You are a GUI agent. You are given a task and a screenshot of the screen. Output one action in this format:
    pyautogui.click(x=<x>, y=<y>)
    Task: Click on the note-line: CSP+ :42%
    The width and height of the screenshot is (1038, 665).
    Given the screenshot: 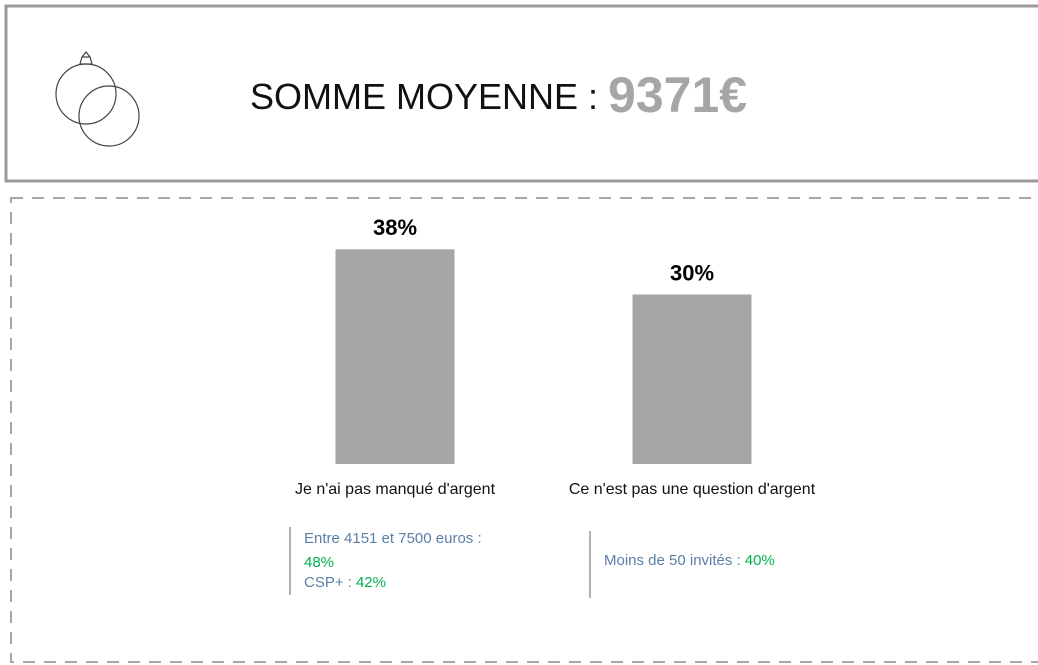 What is the action you would take?
    pyautogui.click(x=345, y=582)
    